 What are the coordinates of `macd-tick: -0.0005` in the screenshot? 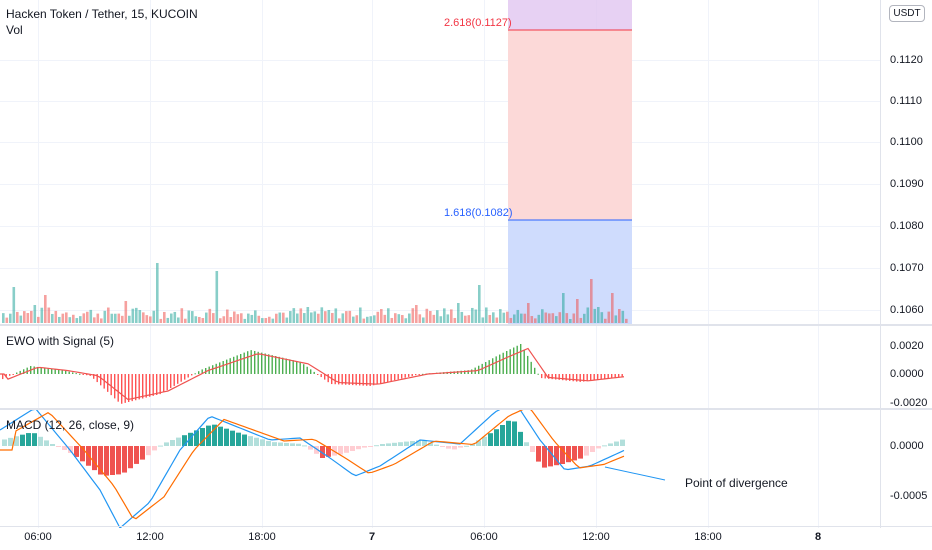 It's located at (909, 496).